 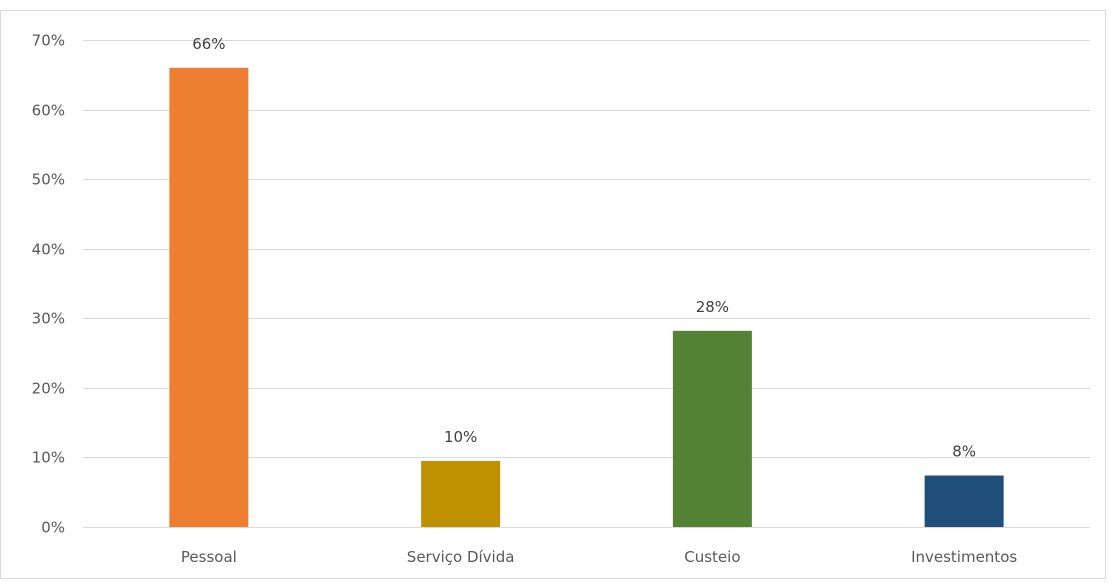 I want to click on x-tick-label: Investimentos, so click(x=964, y=557).